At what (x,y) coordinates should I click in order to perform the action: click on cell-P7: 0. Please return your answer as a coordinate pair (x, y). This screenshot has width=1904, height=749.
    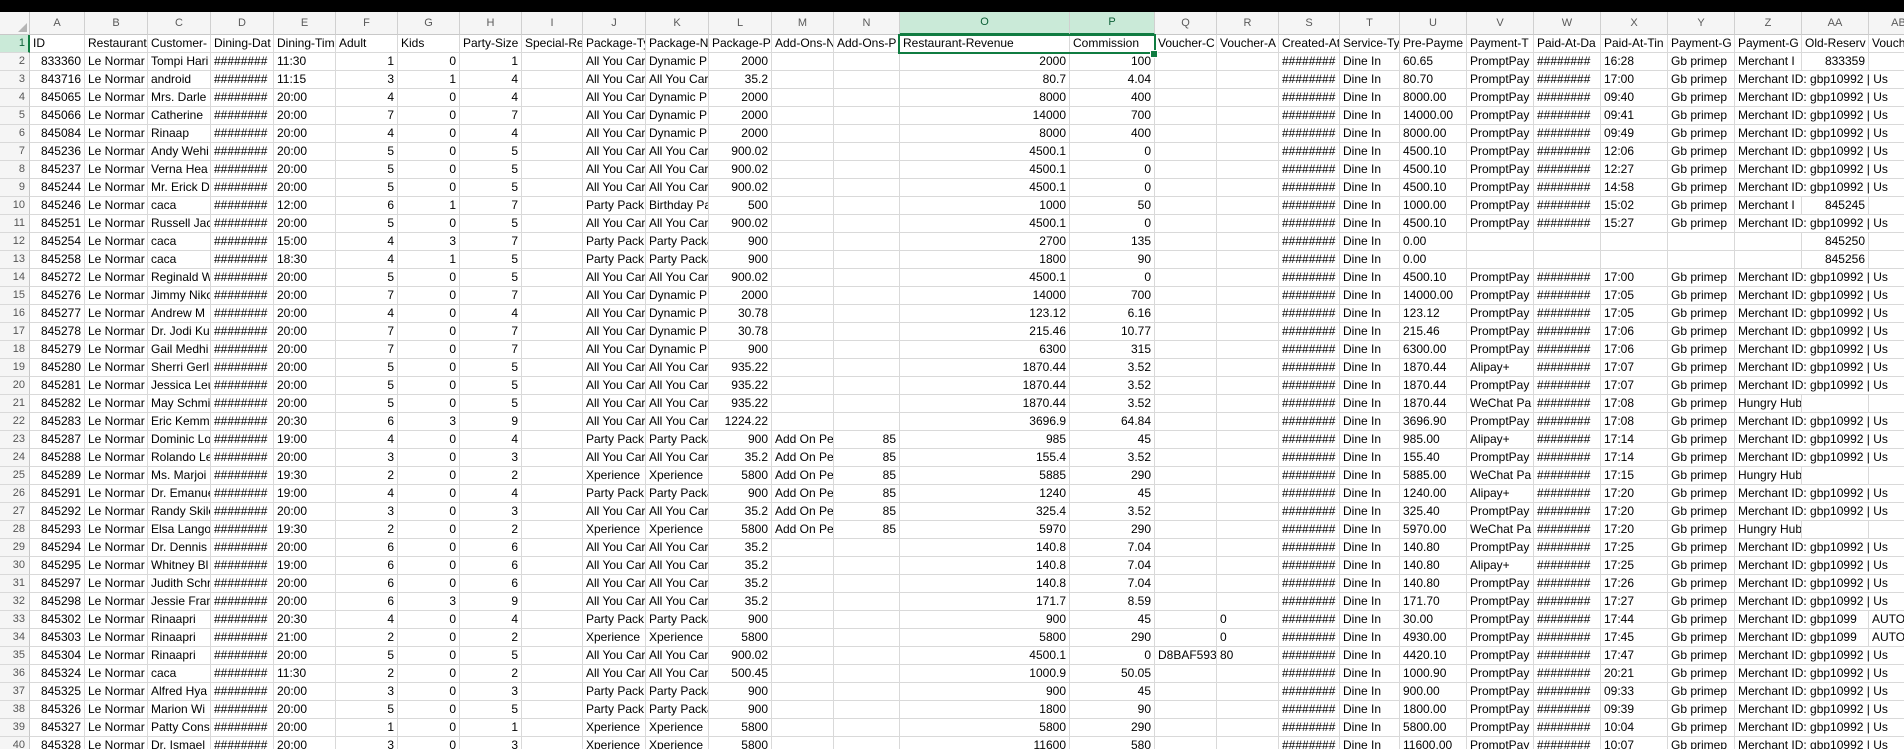
    Looking at the image, I should click on (1112, 152).